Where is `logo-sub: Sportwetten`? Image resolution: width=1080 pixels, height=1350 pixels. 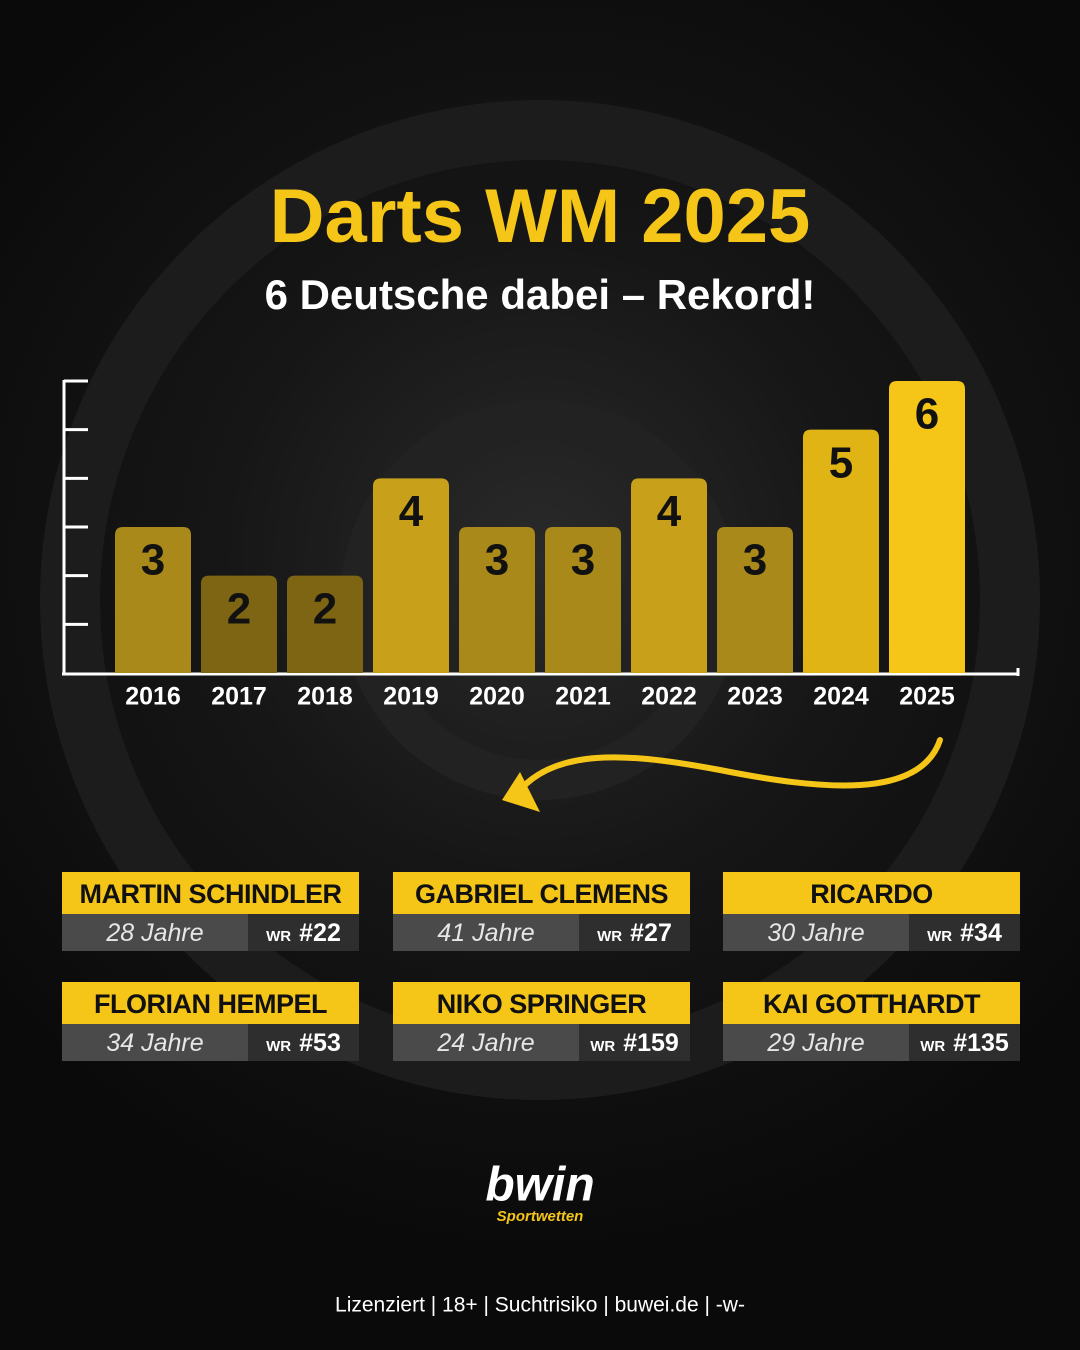
logo-sub: Sportwetten is located at coordinates (540, 1216).